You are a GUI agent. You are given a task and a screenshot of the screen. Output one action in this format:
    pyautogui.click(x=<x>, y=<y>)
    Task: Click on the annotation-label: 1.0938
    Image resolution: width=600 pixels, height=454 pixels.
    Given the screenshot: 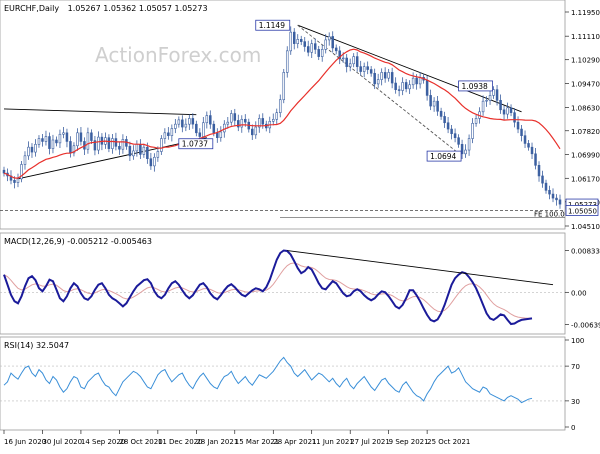 What is the action you would take?
    pyautogui.click(x=475, y=86)
    